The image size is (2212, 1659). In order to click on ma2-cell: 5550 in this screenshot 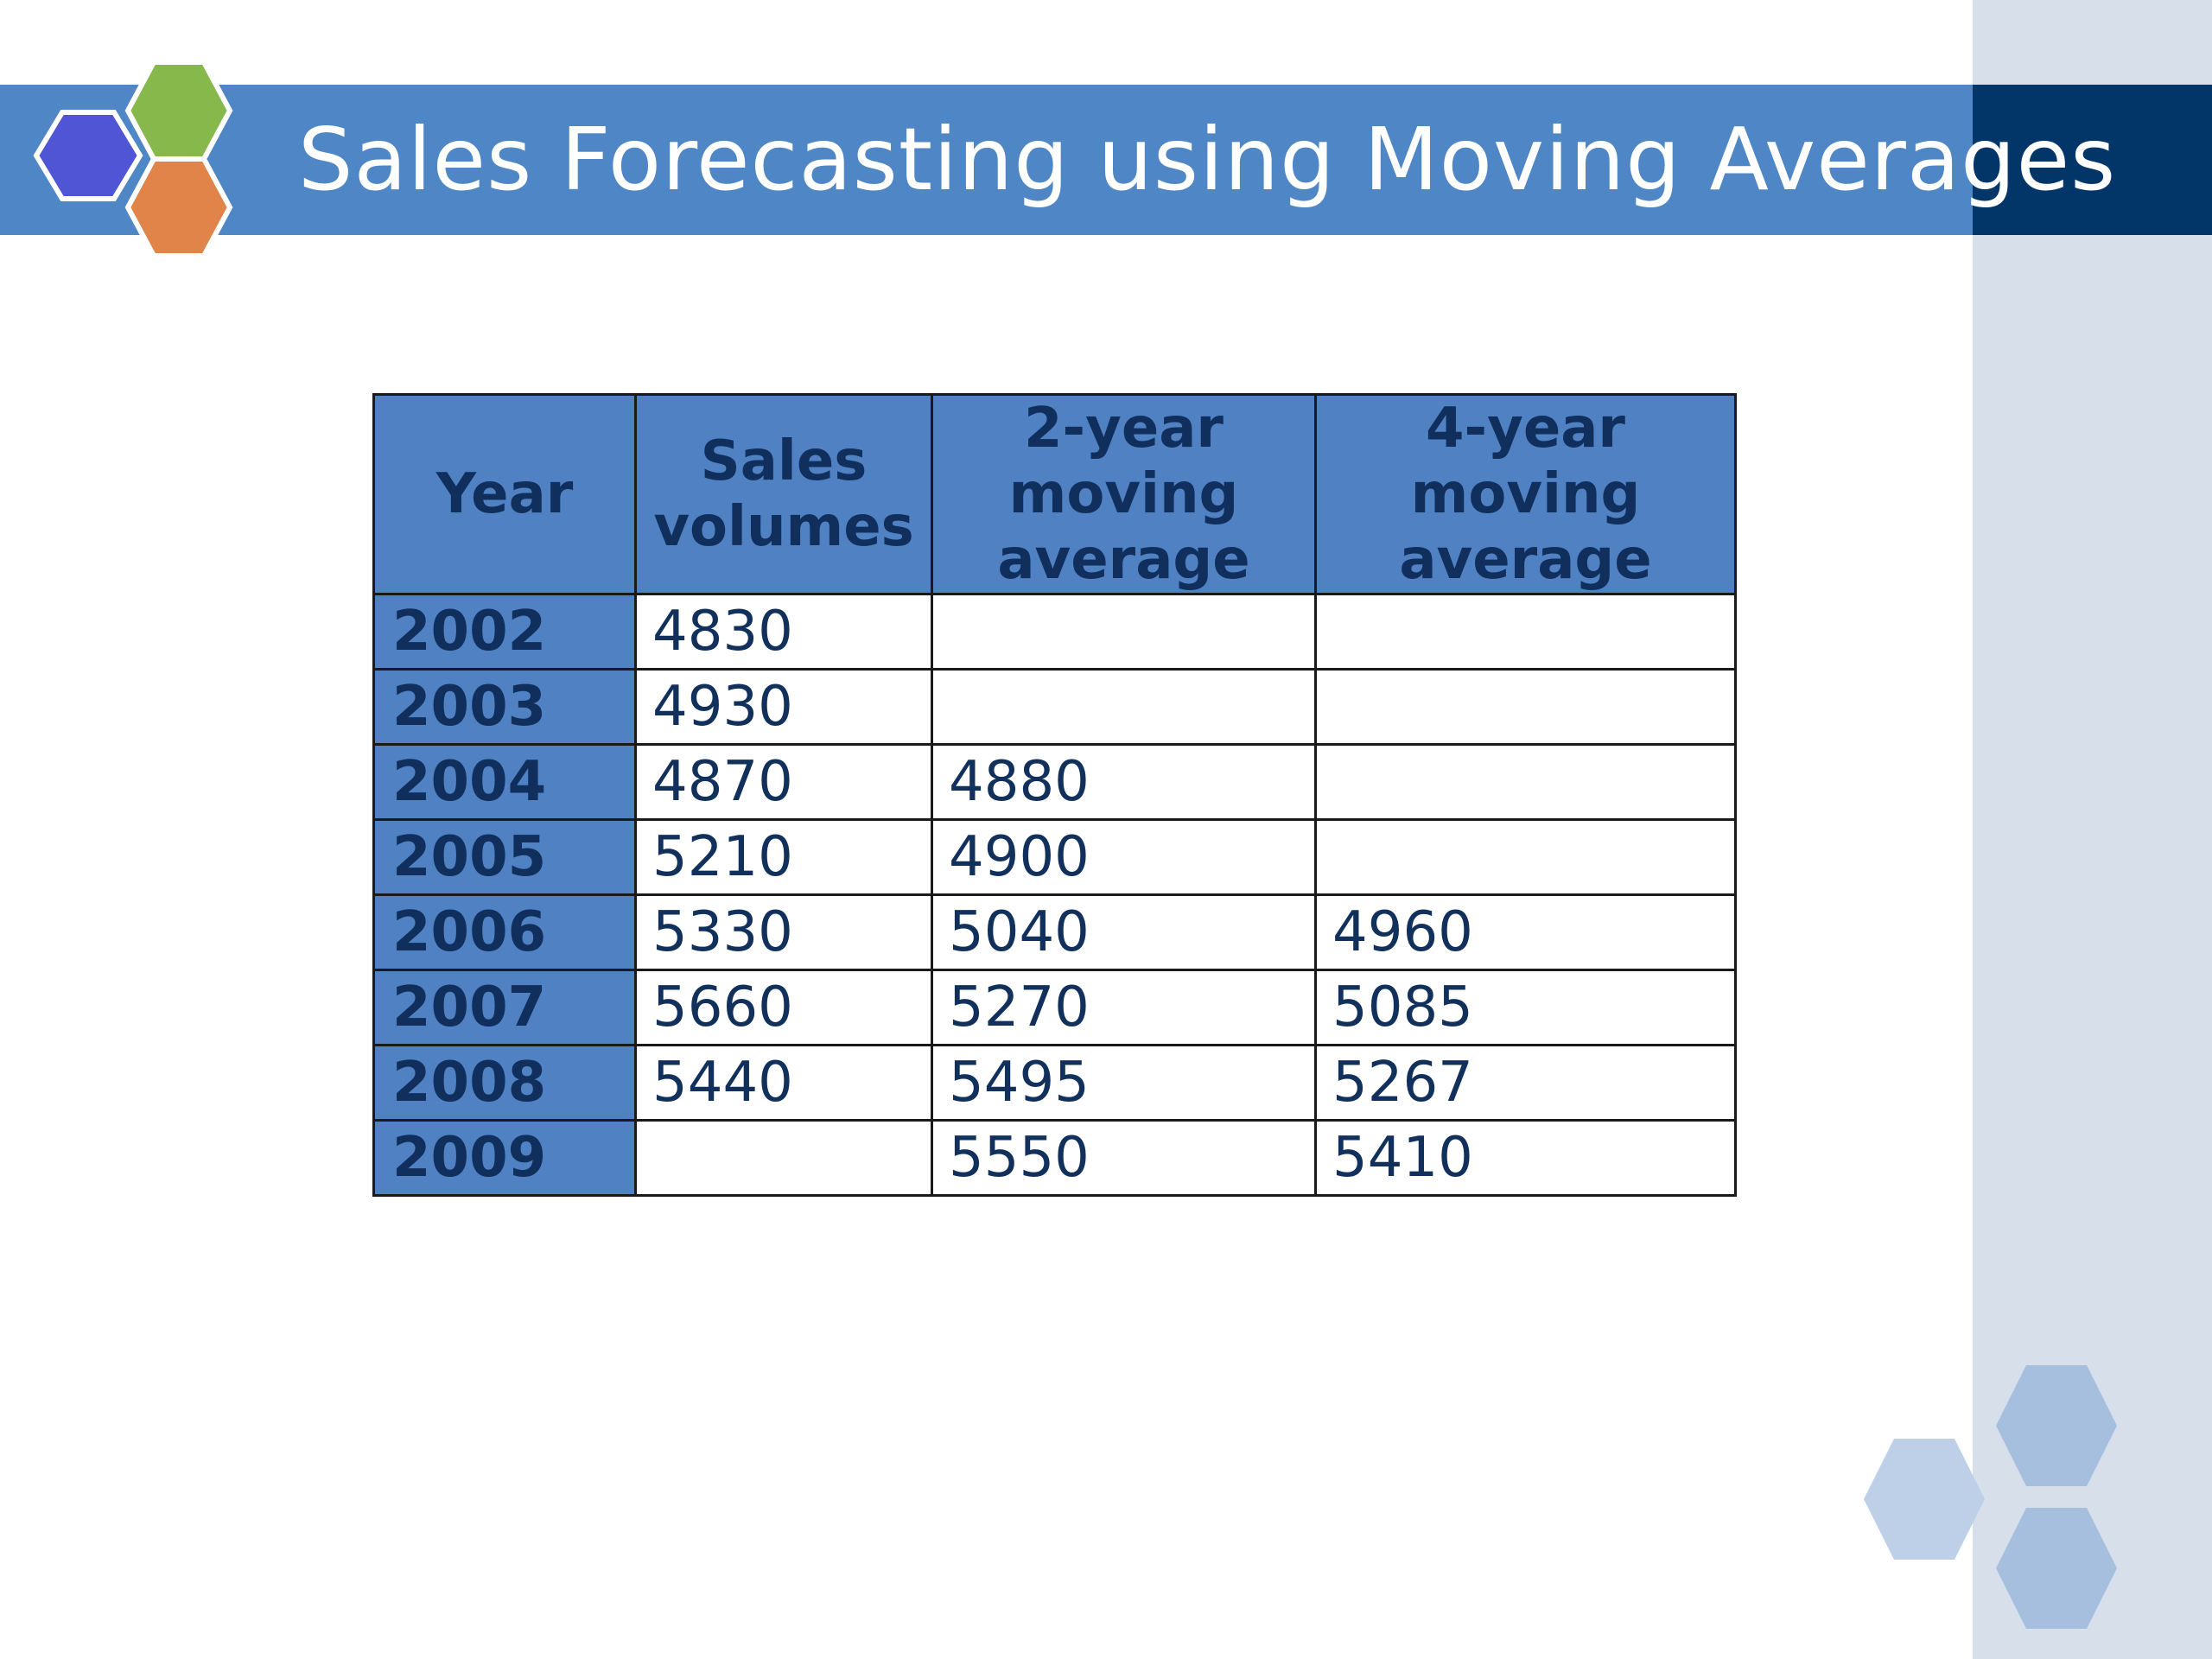, I will do `click(1124, 1158)`.